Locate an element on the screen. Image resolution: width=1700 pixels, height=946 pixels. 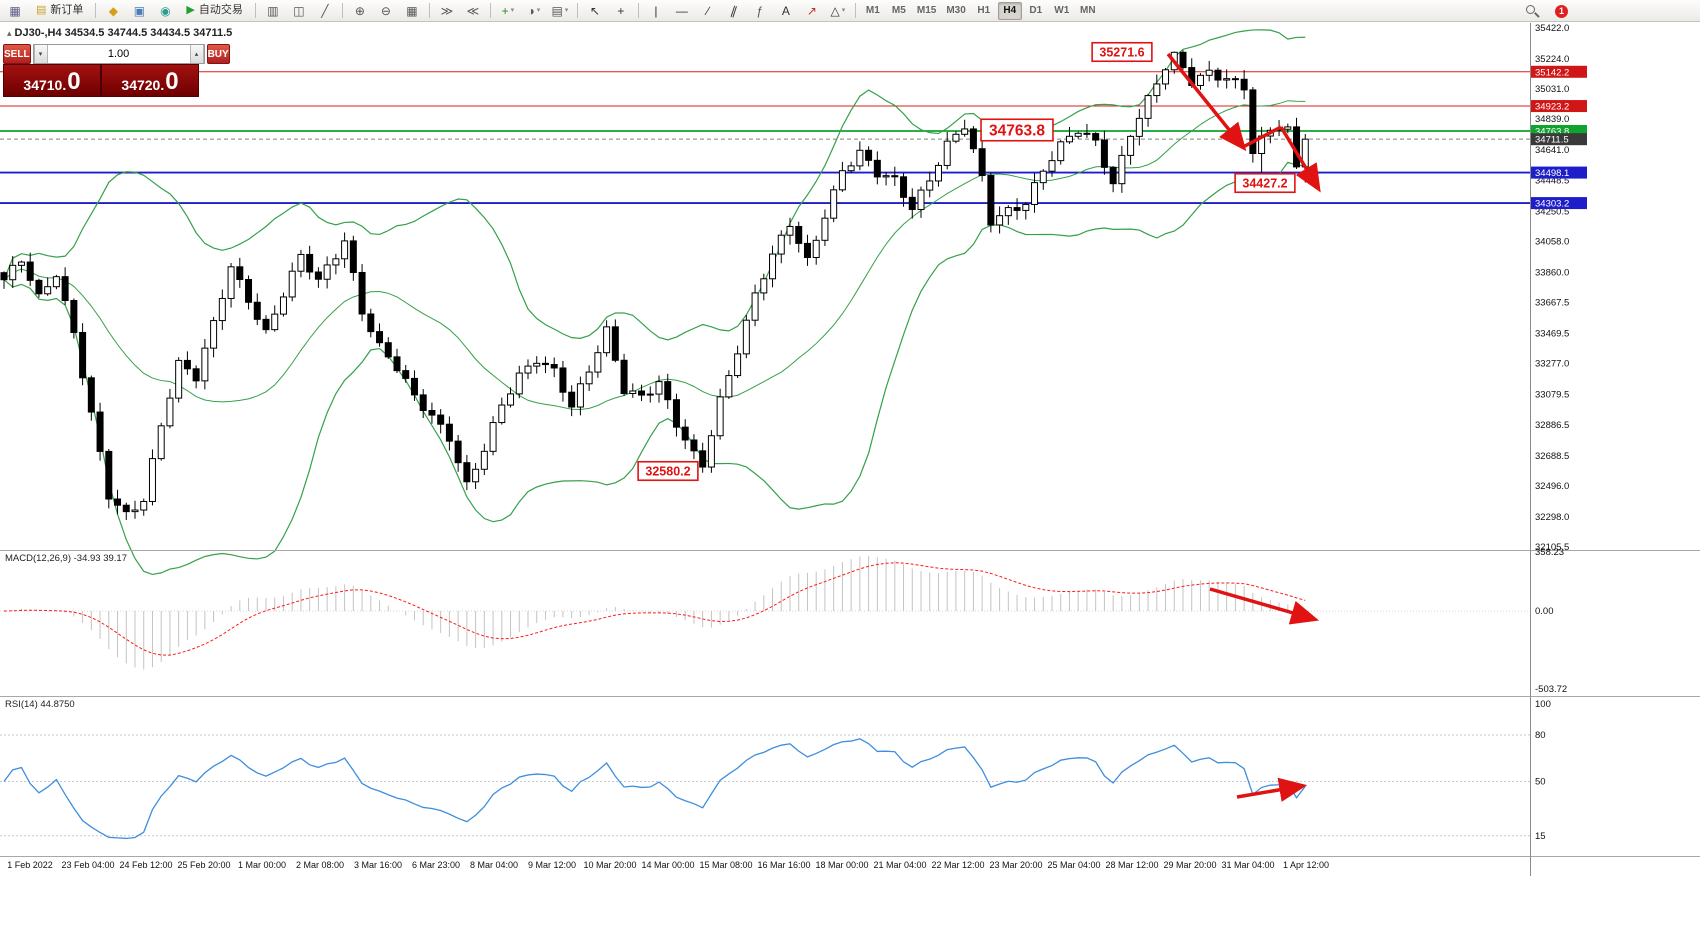
one-click-trading-panel: SELL ▾ ▴ BUY 34710.0 34720.0 is located at coordinates (116, 70).